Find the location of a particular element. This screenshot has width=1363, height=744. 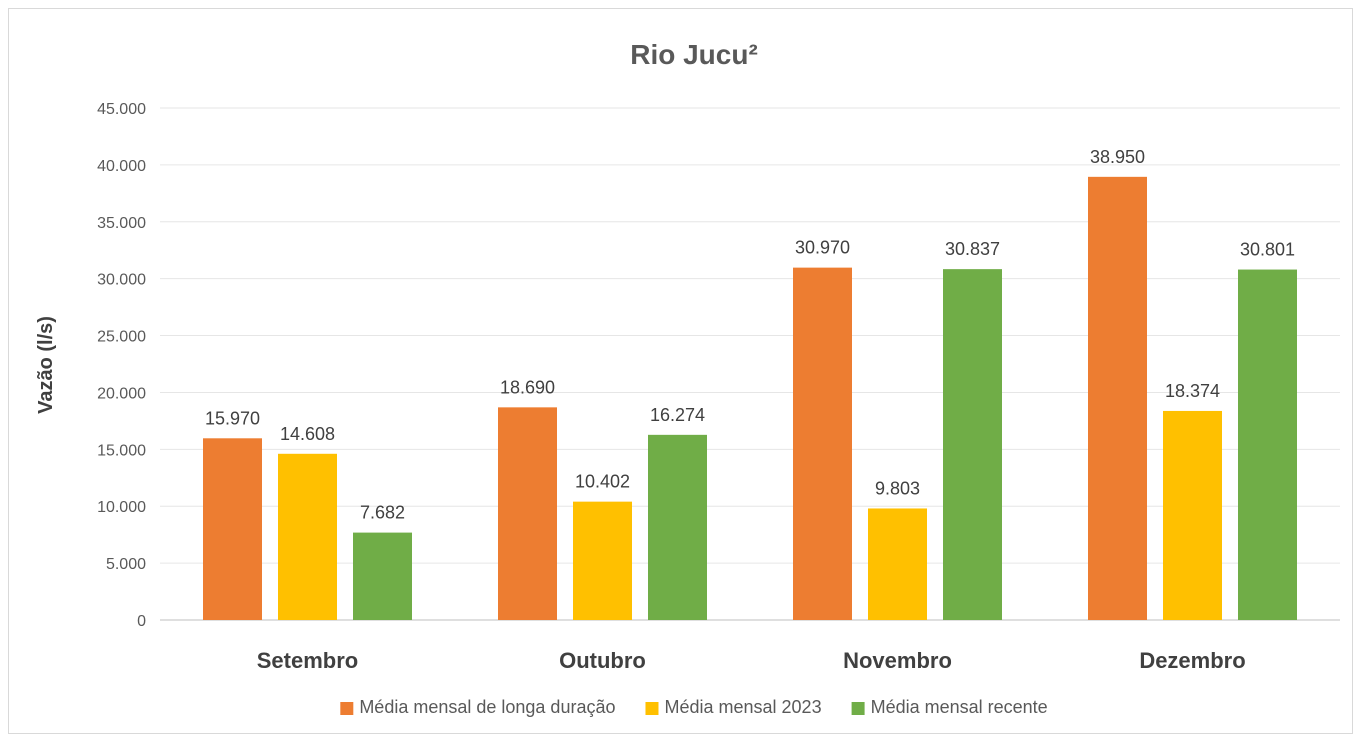

data-label: 15.970 is located at coordinates (232, 418).